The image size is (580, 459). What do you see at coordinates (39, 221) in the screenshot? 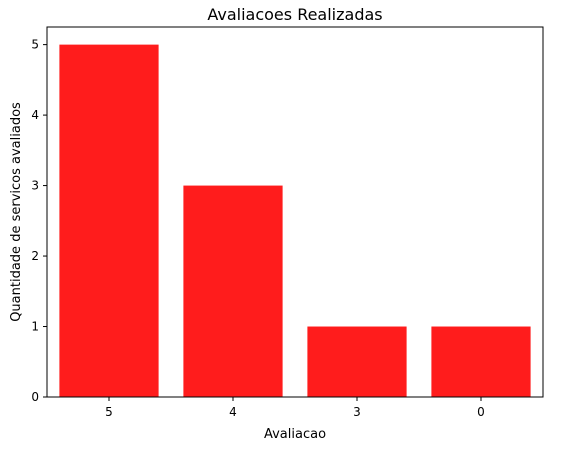
I see `y-axis: 0 1 2 3 4 5` at bounding box center [39, 221].